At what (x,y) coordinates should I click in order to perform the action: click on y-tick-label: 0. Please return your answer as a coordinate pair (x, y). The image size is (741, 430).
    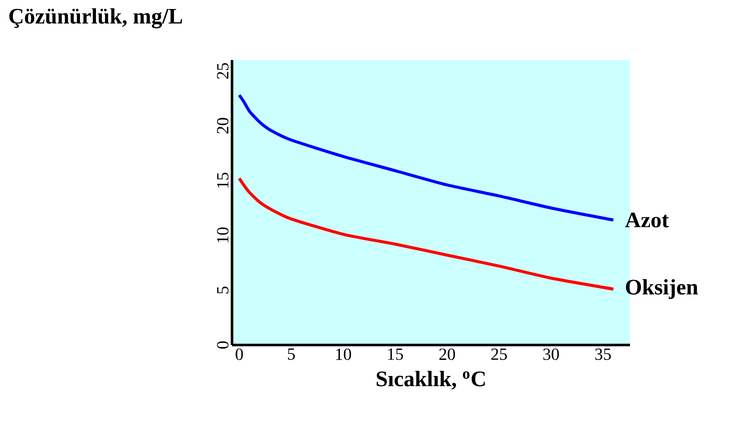
    Looking at the image, I should click on (222, 345).